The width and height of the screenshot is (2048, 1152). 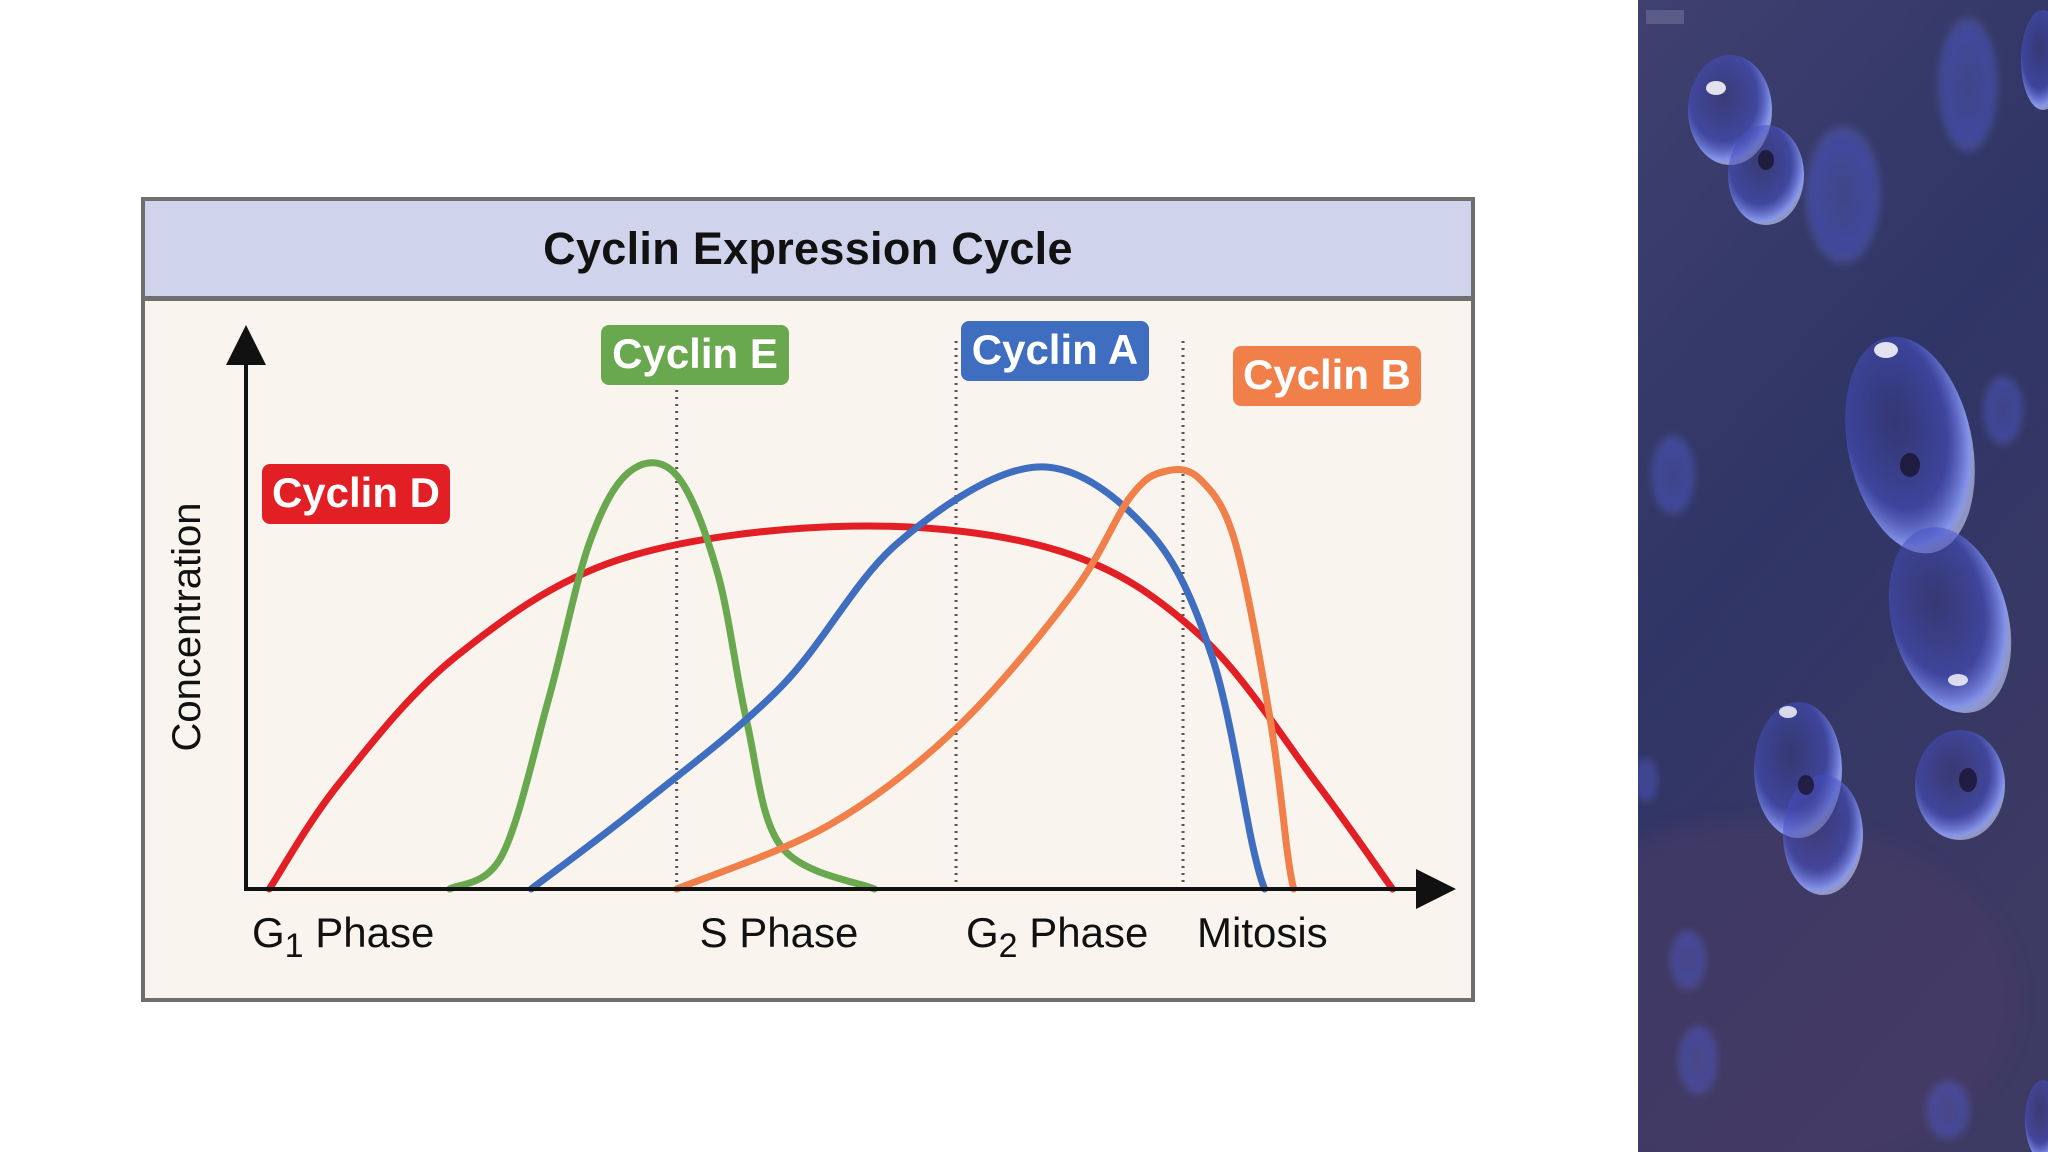 I want to click on phase-boundary-lines, so click(x=930, y=615).